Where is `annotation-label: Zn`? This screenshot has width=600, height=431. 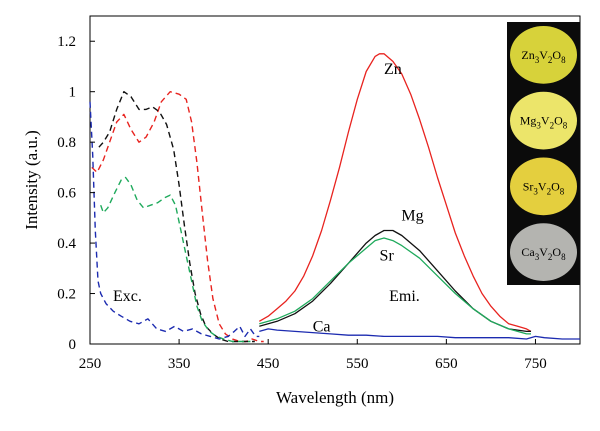
annotation-label: Zn is located at coordinates (393, 69).